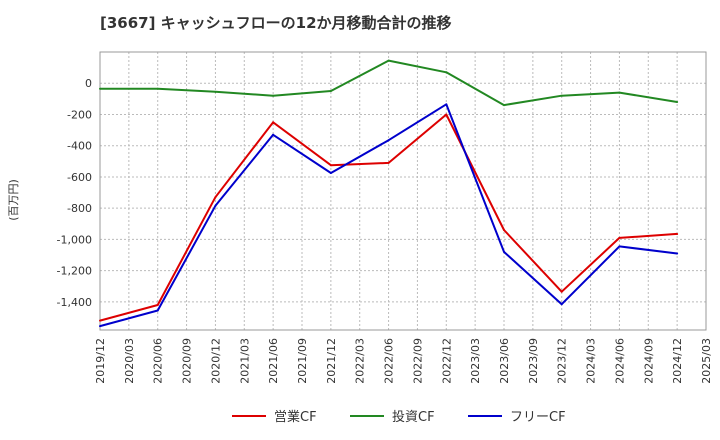  I want to click on y-tick-label: -800, so click(79, 208).